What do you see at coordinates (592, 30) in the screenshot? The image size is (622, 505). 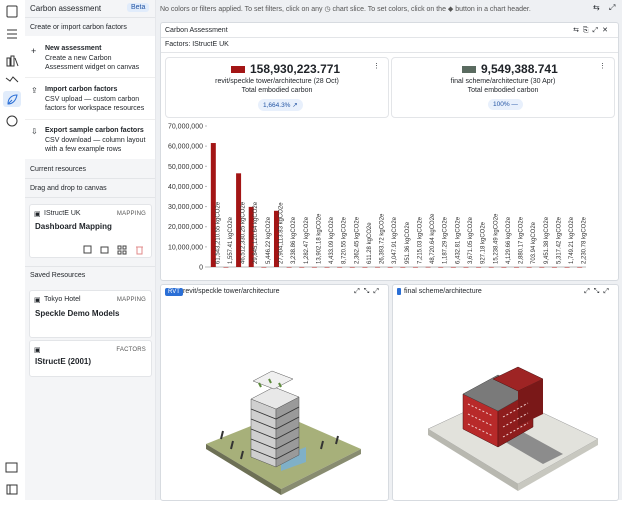 I see `panel-controls: ⇆⎘⤢✕` at bounding box center [592, 30].